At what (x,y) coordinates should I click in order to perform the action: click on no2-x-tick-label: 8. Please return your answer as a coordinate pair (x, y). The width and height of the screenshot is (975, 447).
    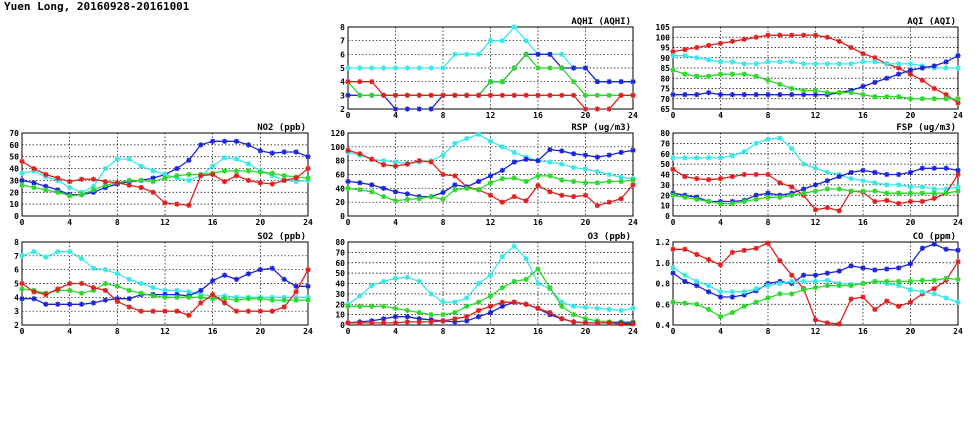
    Looking at the image, I should click on (117, 222).